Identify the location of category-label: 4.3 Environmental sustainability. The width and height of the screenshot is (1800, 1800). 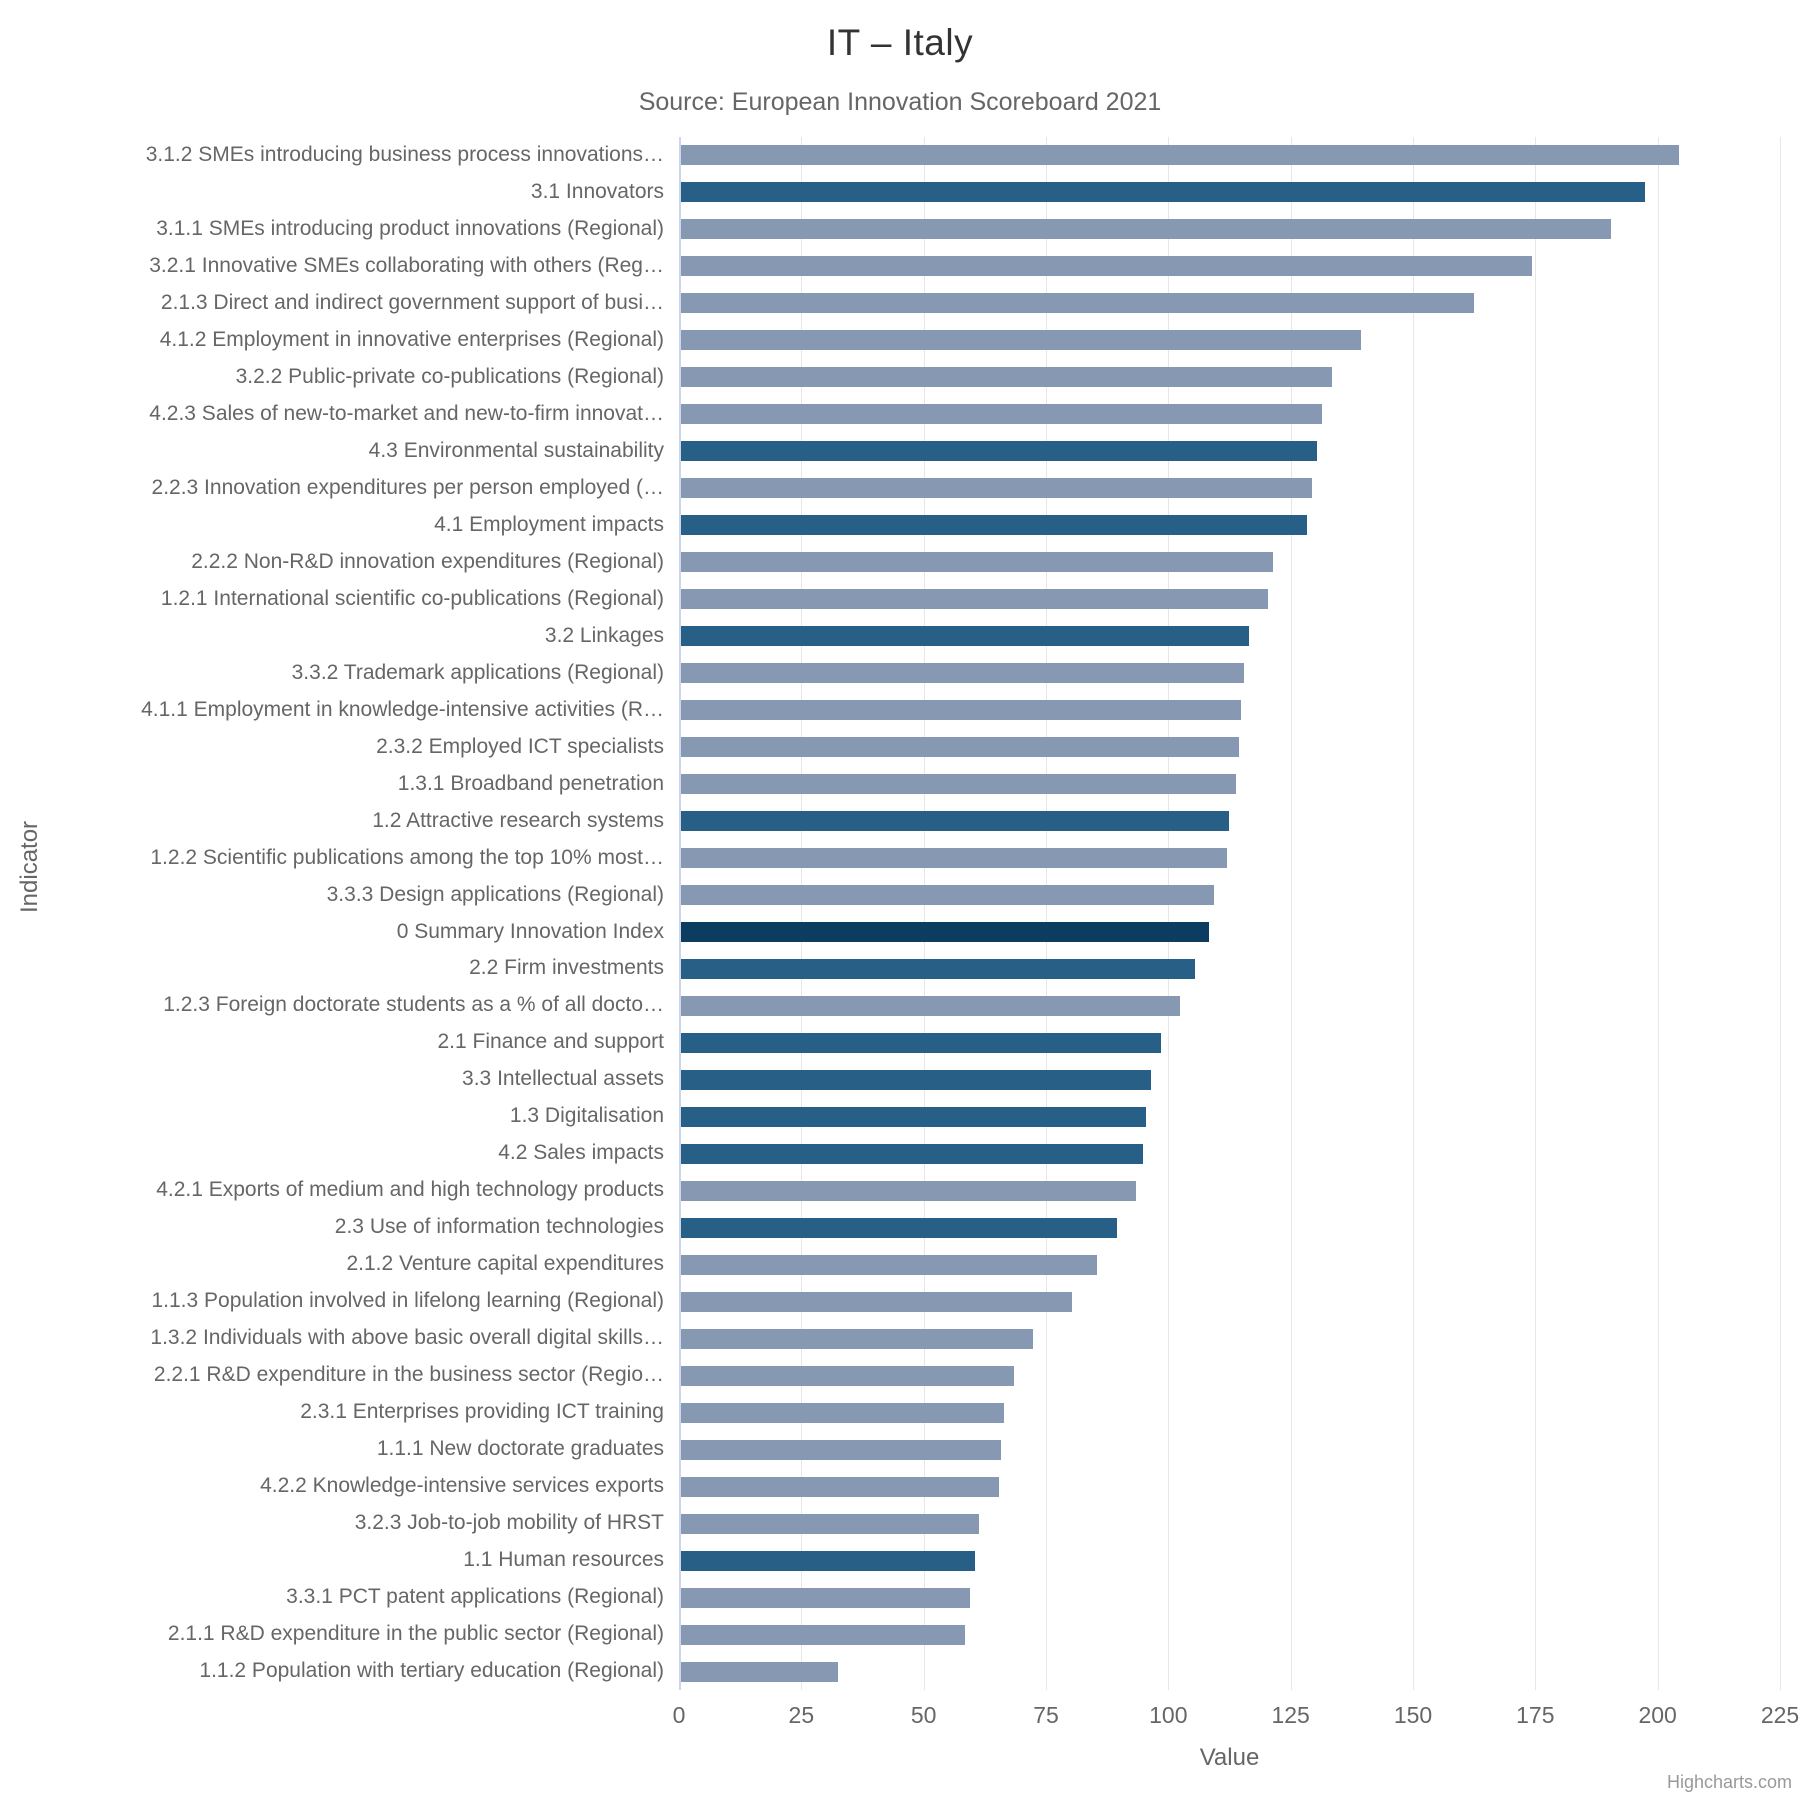
(516, 450).